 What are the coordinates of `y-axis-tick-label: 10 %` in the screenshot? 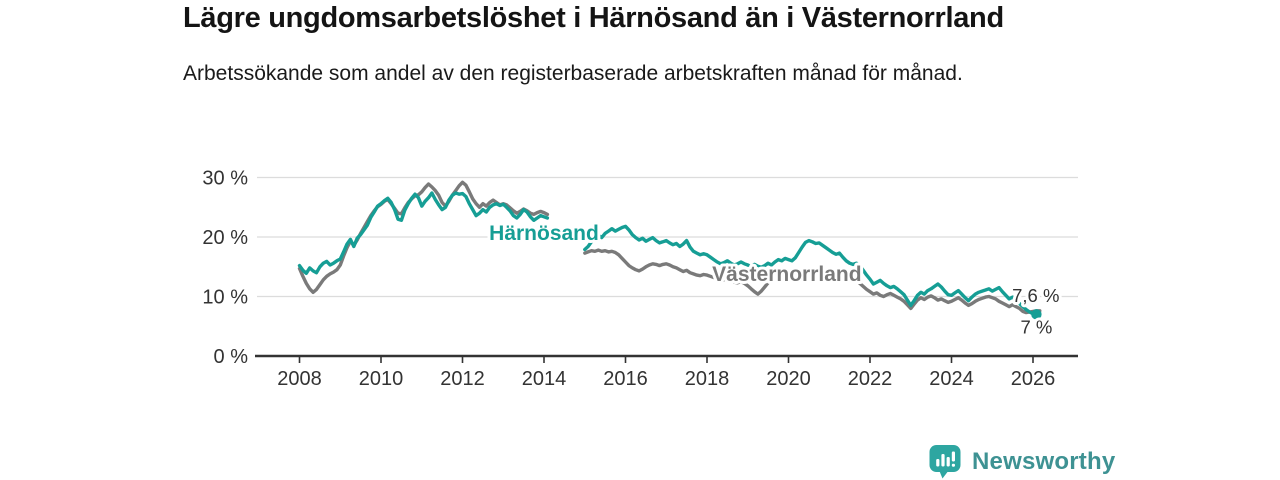 It's located at (225, 298).